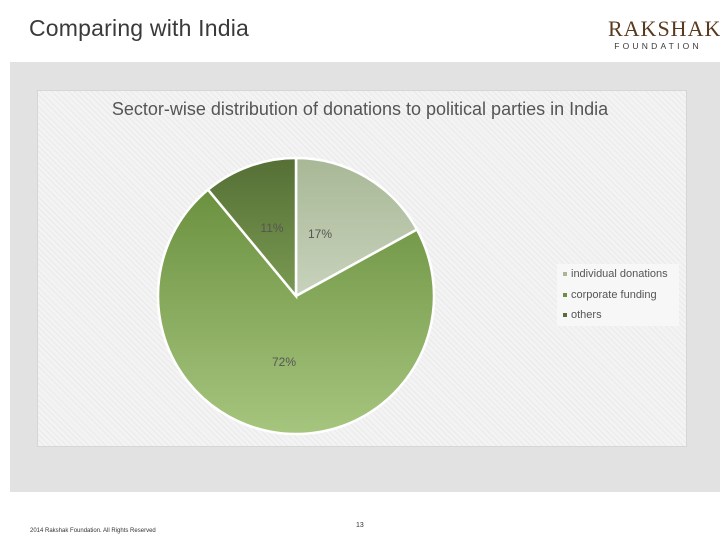 The height and width of the screenshot is (540, 720). What do you see at coordinates (360, 525) in the screenshot?
I see `page-number: 13` at bounding box center [360, 525].